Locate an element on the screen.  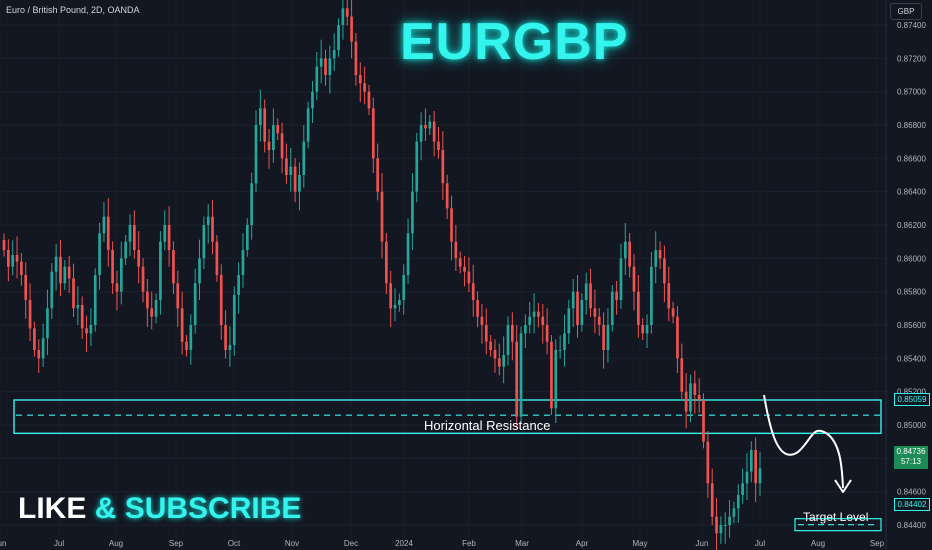
y-tick-label: 0.85200 is located at coordinates (911, 392).